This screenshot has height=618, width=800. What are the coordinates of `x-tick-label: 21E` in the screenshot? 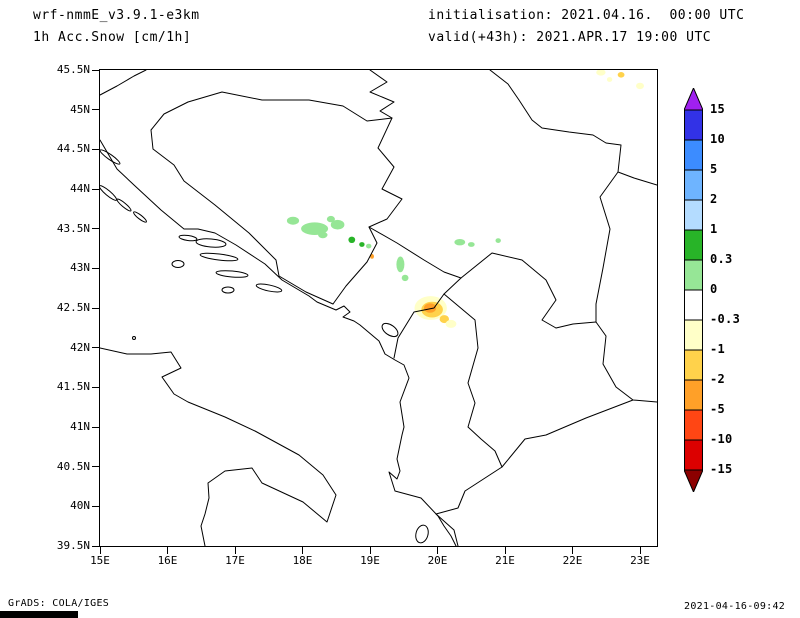 It's located at (505, 560).